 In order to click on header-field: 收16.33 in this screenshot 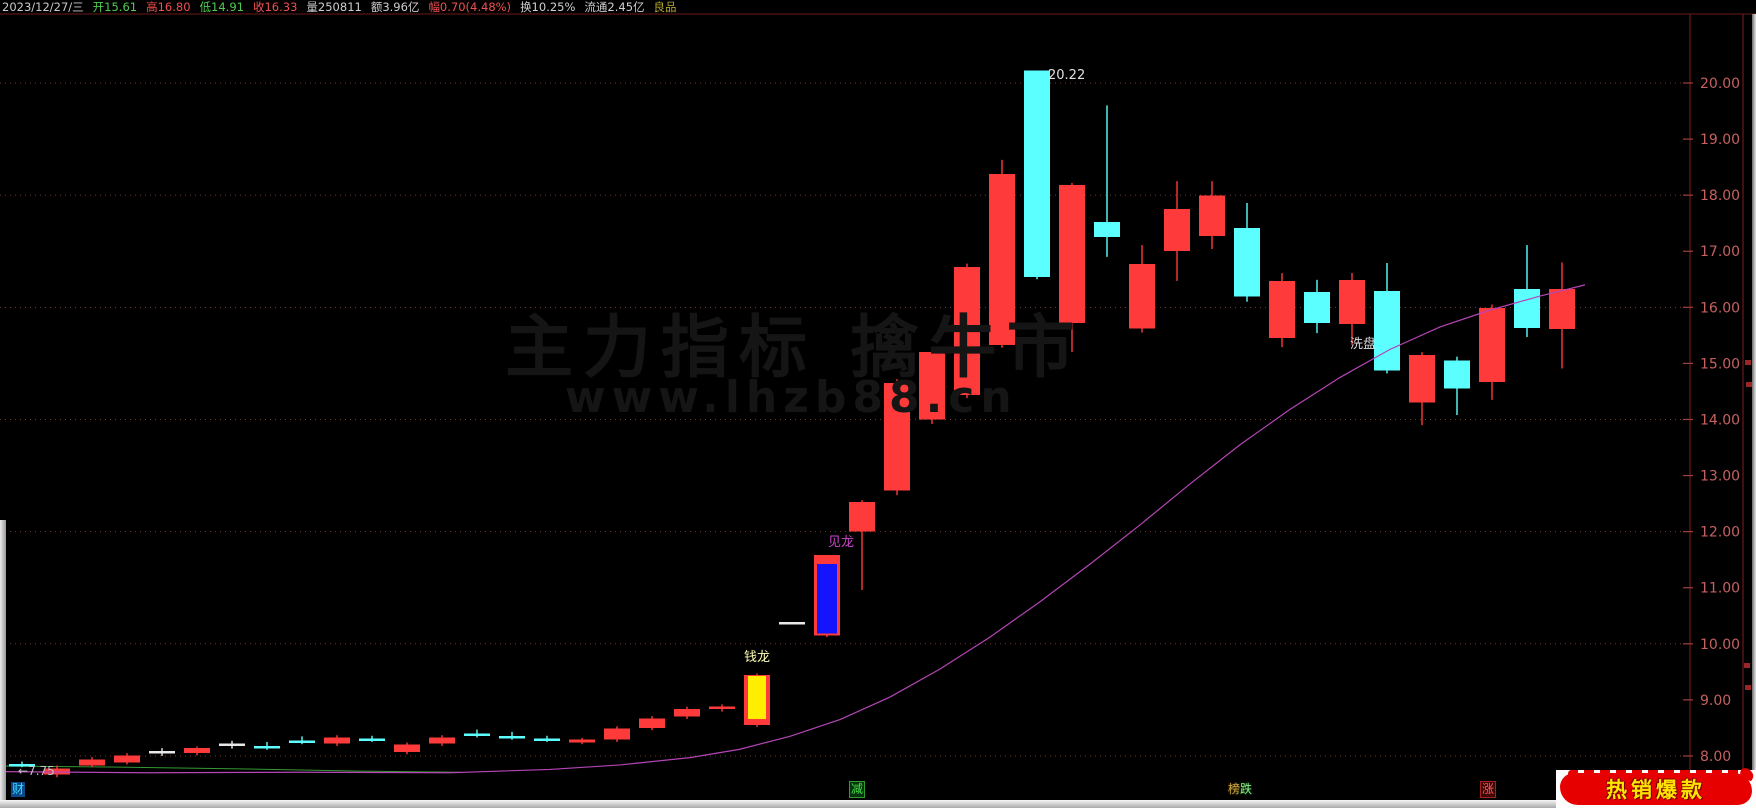, I will do `click(275, 7)`.